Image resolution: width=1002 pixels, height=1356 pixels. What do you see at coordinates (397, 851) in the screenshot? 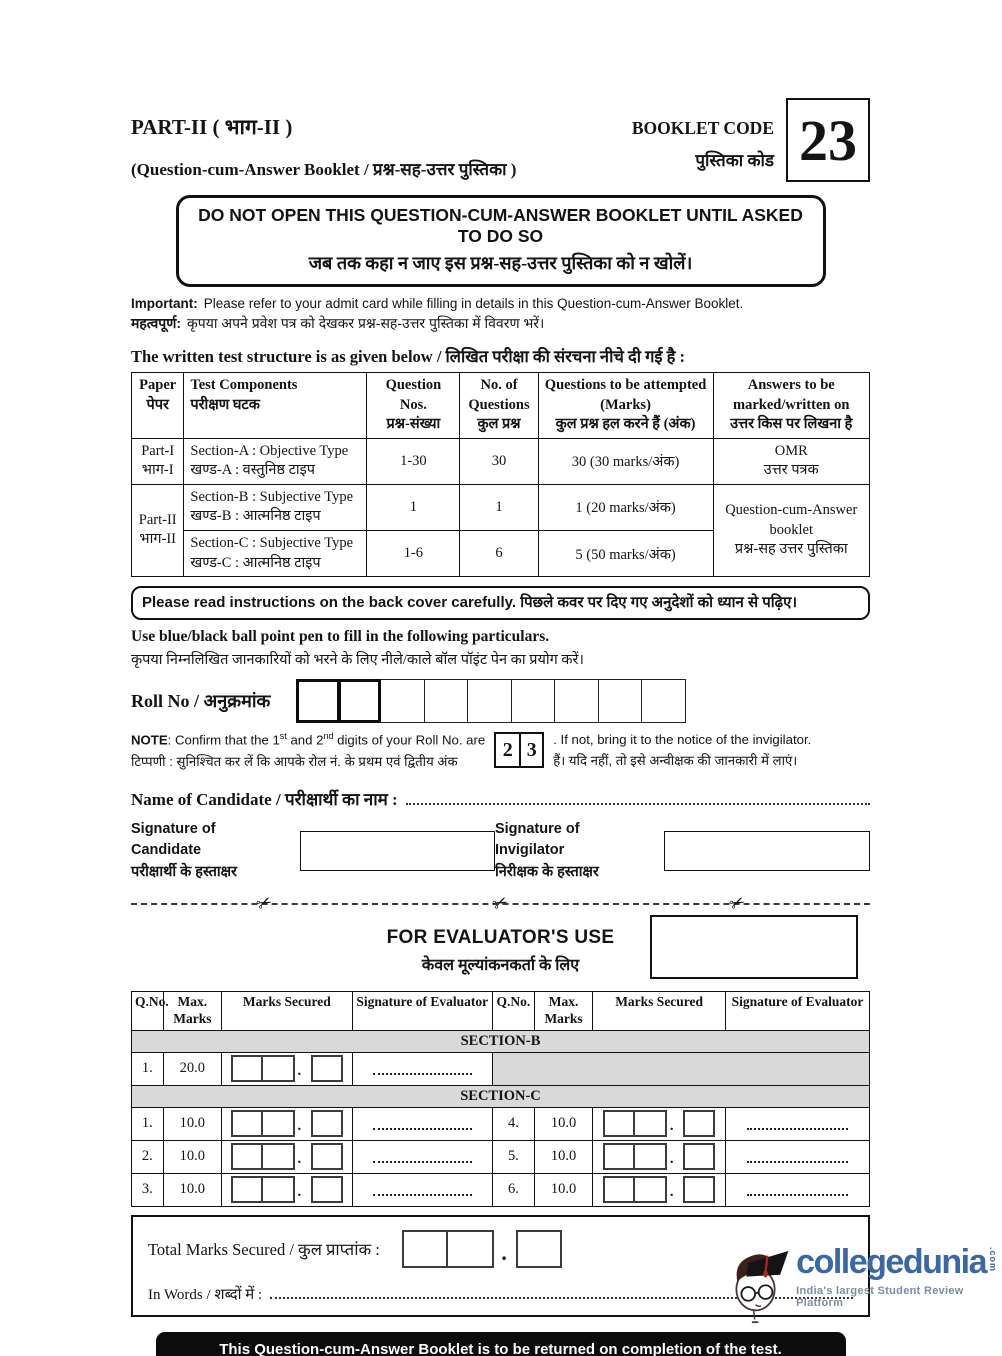
I see `candidate-signature-box` at bounding box center [397, 851].